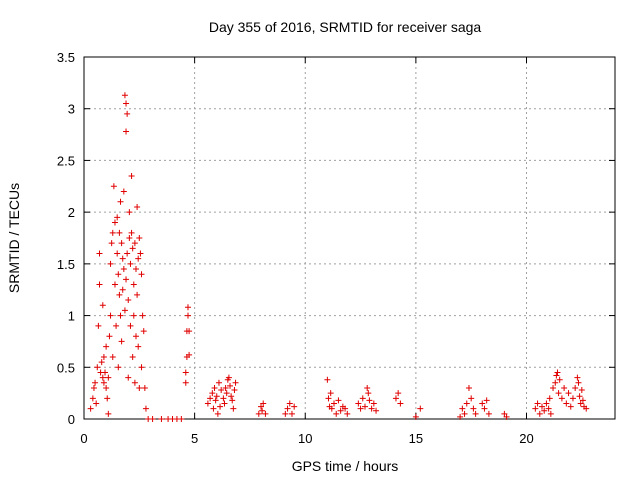  What do you see at coordinates (71, 419) in the screenshot?
I see `y-tick-label: 0` at bounding box center [71, 419].